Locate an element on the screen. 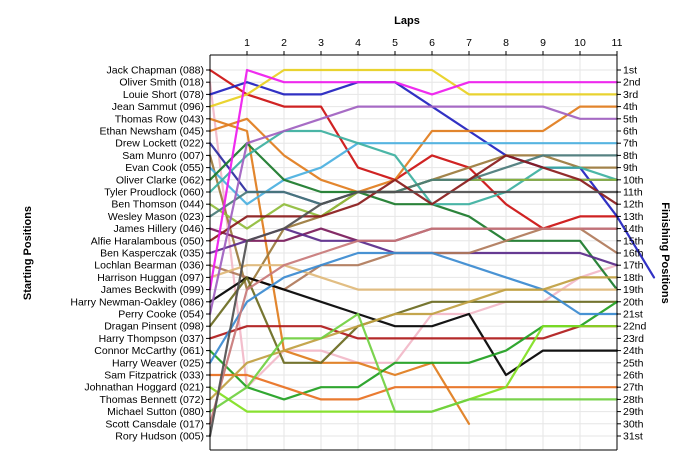 The width and height of the screenshot is (700, 470). starting-position-label: Evan Cook (055) is located at coordinates (164, 168).